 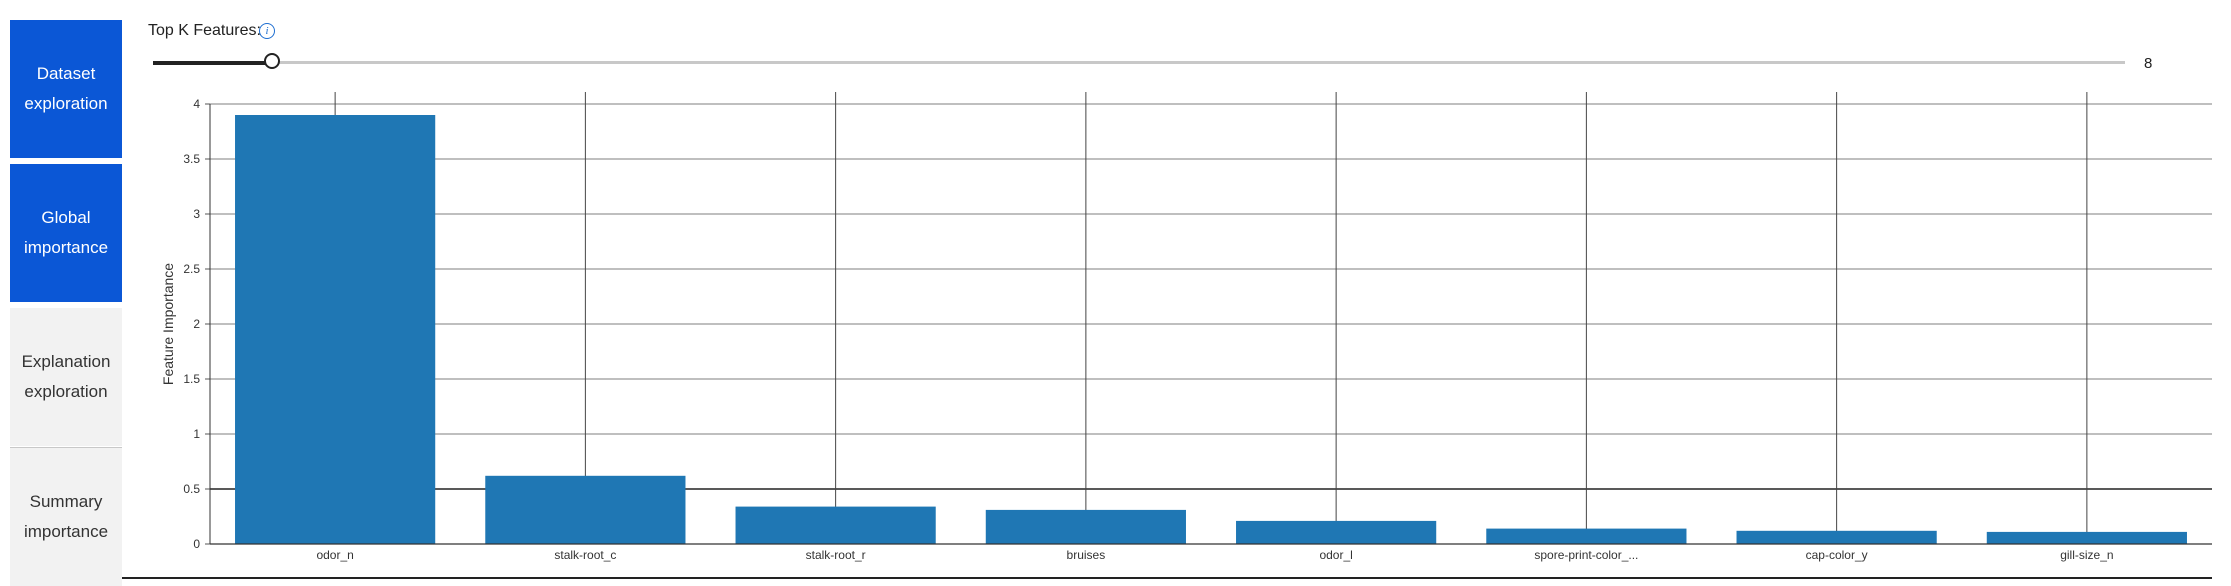 I want to click on x-tick-label: odor_l, so click(x=1335, y=555).